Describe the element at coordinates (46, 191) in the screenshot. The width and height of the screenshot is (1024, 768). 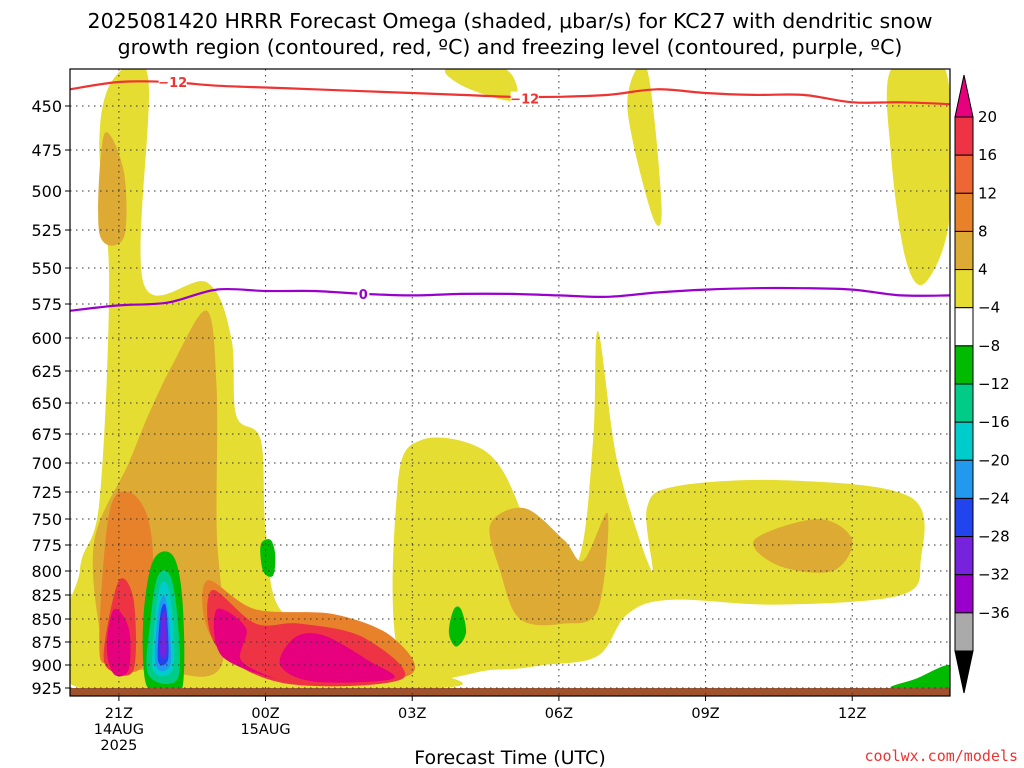
I see `y-tick-label: 500` at that location.